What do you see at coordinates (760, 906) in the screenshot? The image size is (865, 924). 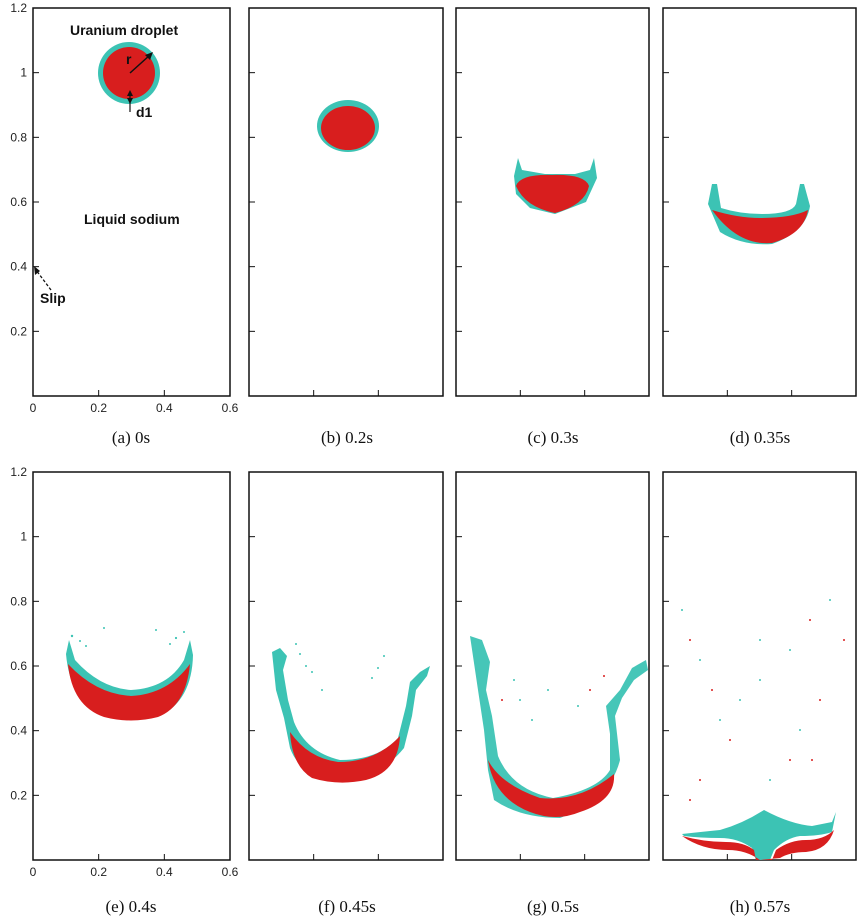 I see `caption-h: (h) 0.57s` at bounding box center [760, 906].